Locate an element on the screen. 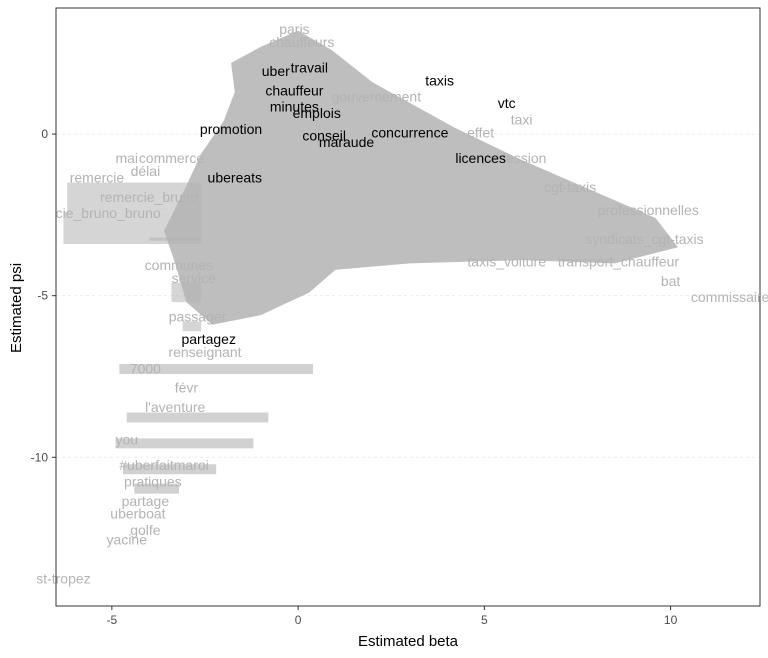 Image resolution: width=768 pixels, height=658 pixels. x-tick-label: 5 is located at coordinates (484, 620).